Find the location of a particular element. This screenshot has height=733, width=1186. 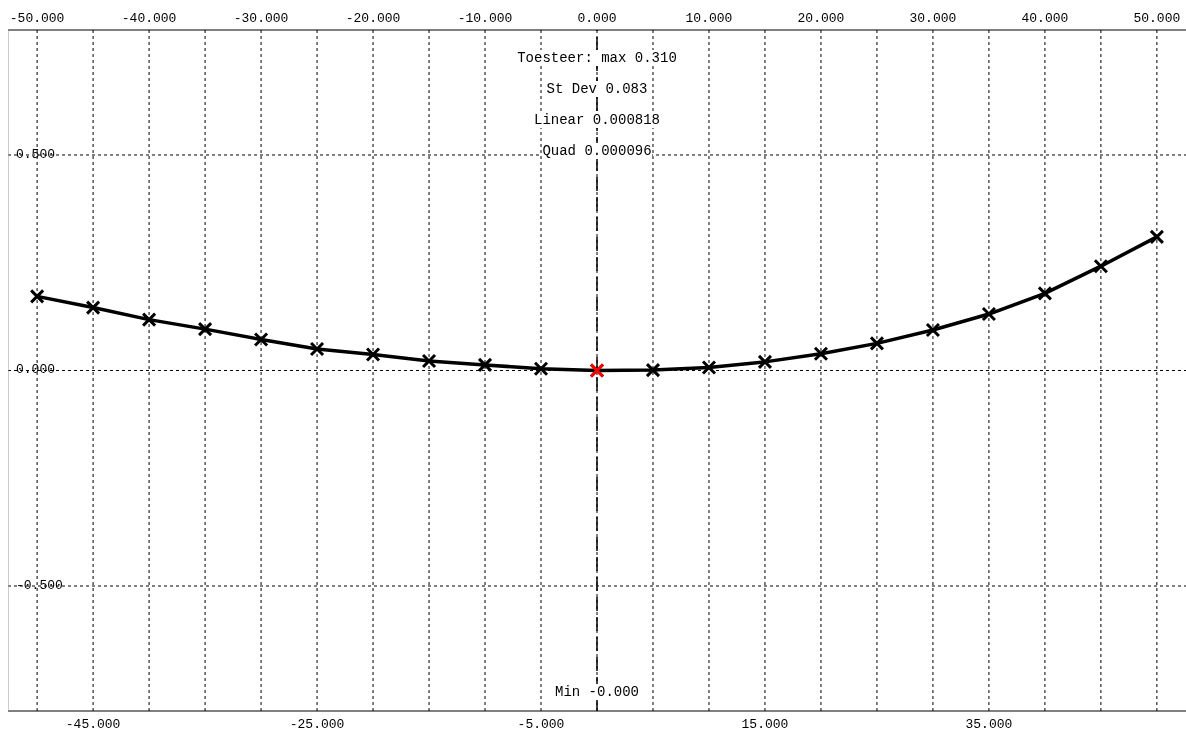

x2-tick-label: -40.000 is located at coordinates (149, 18).